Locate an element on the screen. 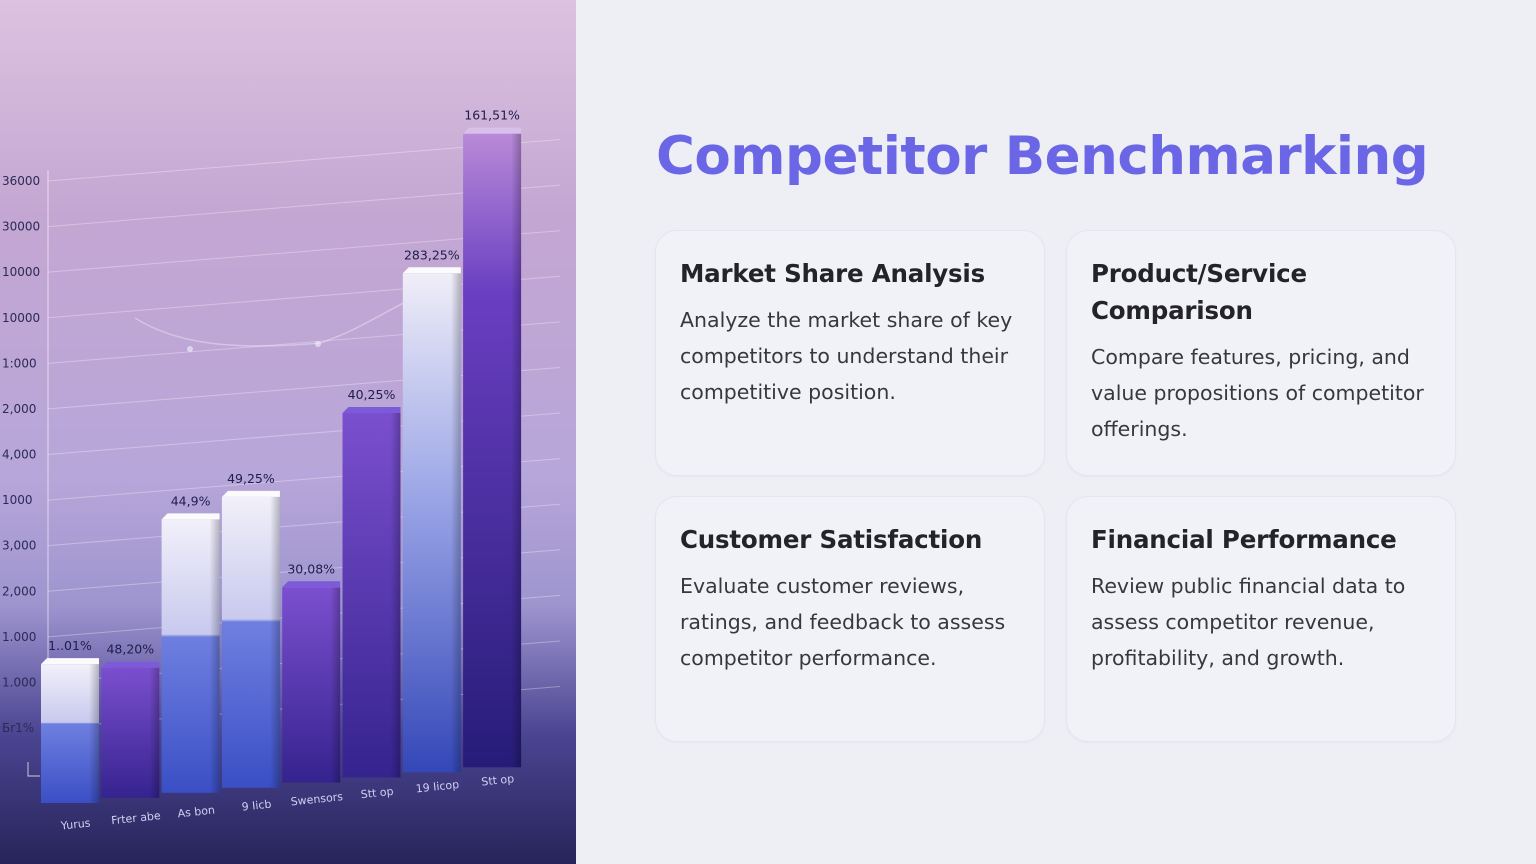  bar-value-label: 1..01% is located at coordinates (70, 645).